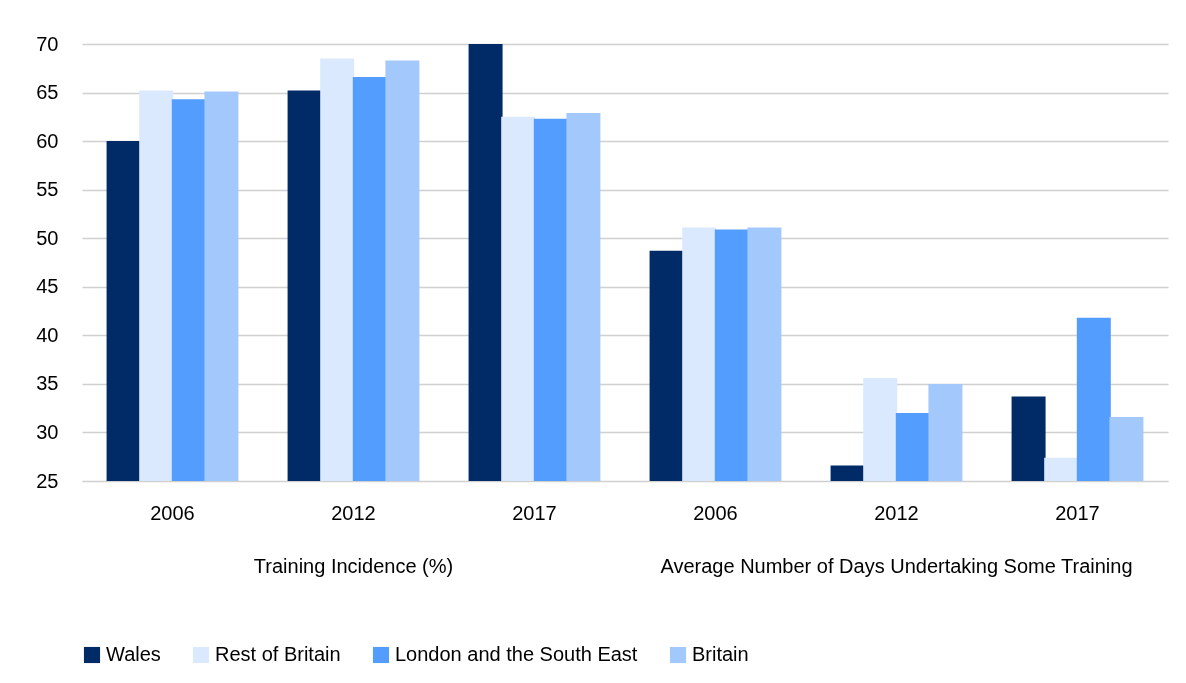 Image resolution: width=1186 pixels, height=683 pixels. I want to click on legend-label: Britain, so click(720, 654).